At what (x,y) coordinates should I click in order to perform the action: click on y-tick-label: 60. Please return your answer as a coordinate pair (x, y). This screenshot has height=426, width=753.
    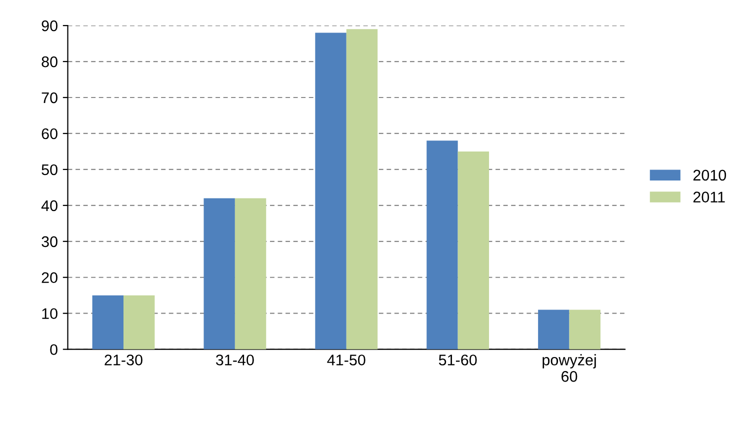
    Looking at the image, I should click on (50, 134).